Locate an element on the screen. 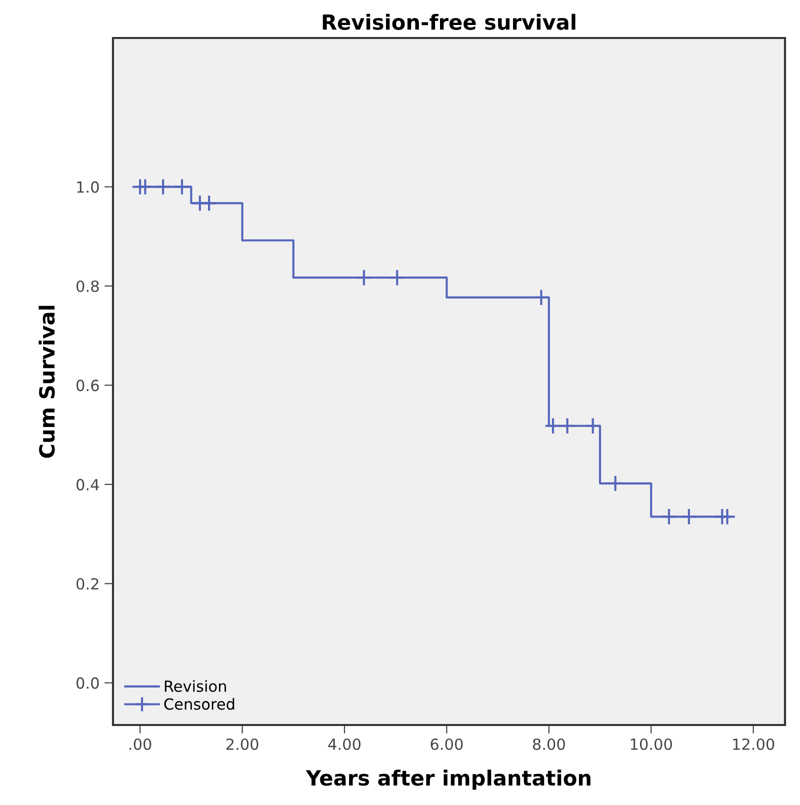 The width and height of the screenshot is (800, 805). legend-label: Revision is located at coordinates (195, 686).